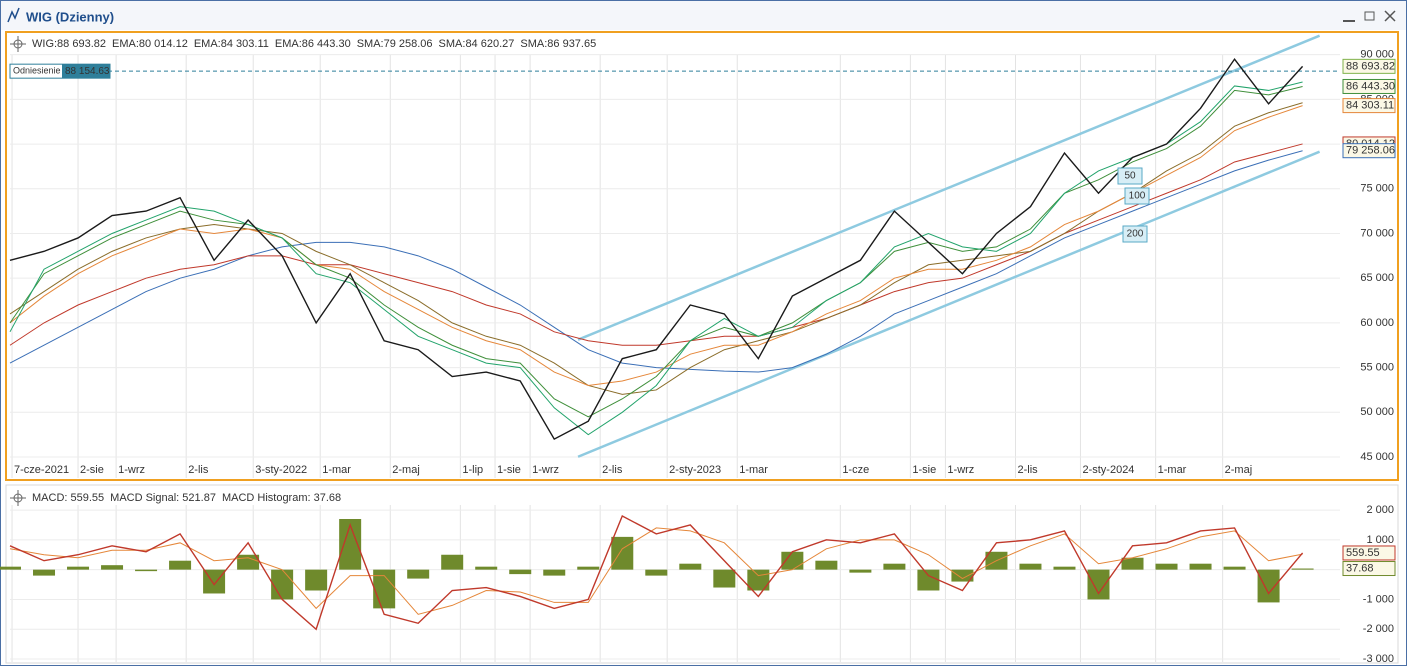 The width and height of the screenshot is (1407, 666). I want to click on reference-value: 88 154.63, so click(87, 71).